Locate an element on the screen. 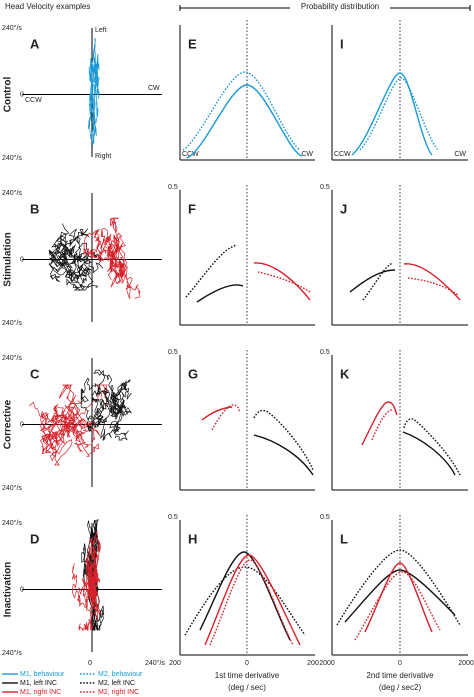 This screenshot has height=697, width=474. header: Probability distribution is located at coordinates (340, 6).